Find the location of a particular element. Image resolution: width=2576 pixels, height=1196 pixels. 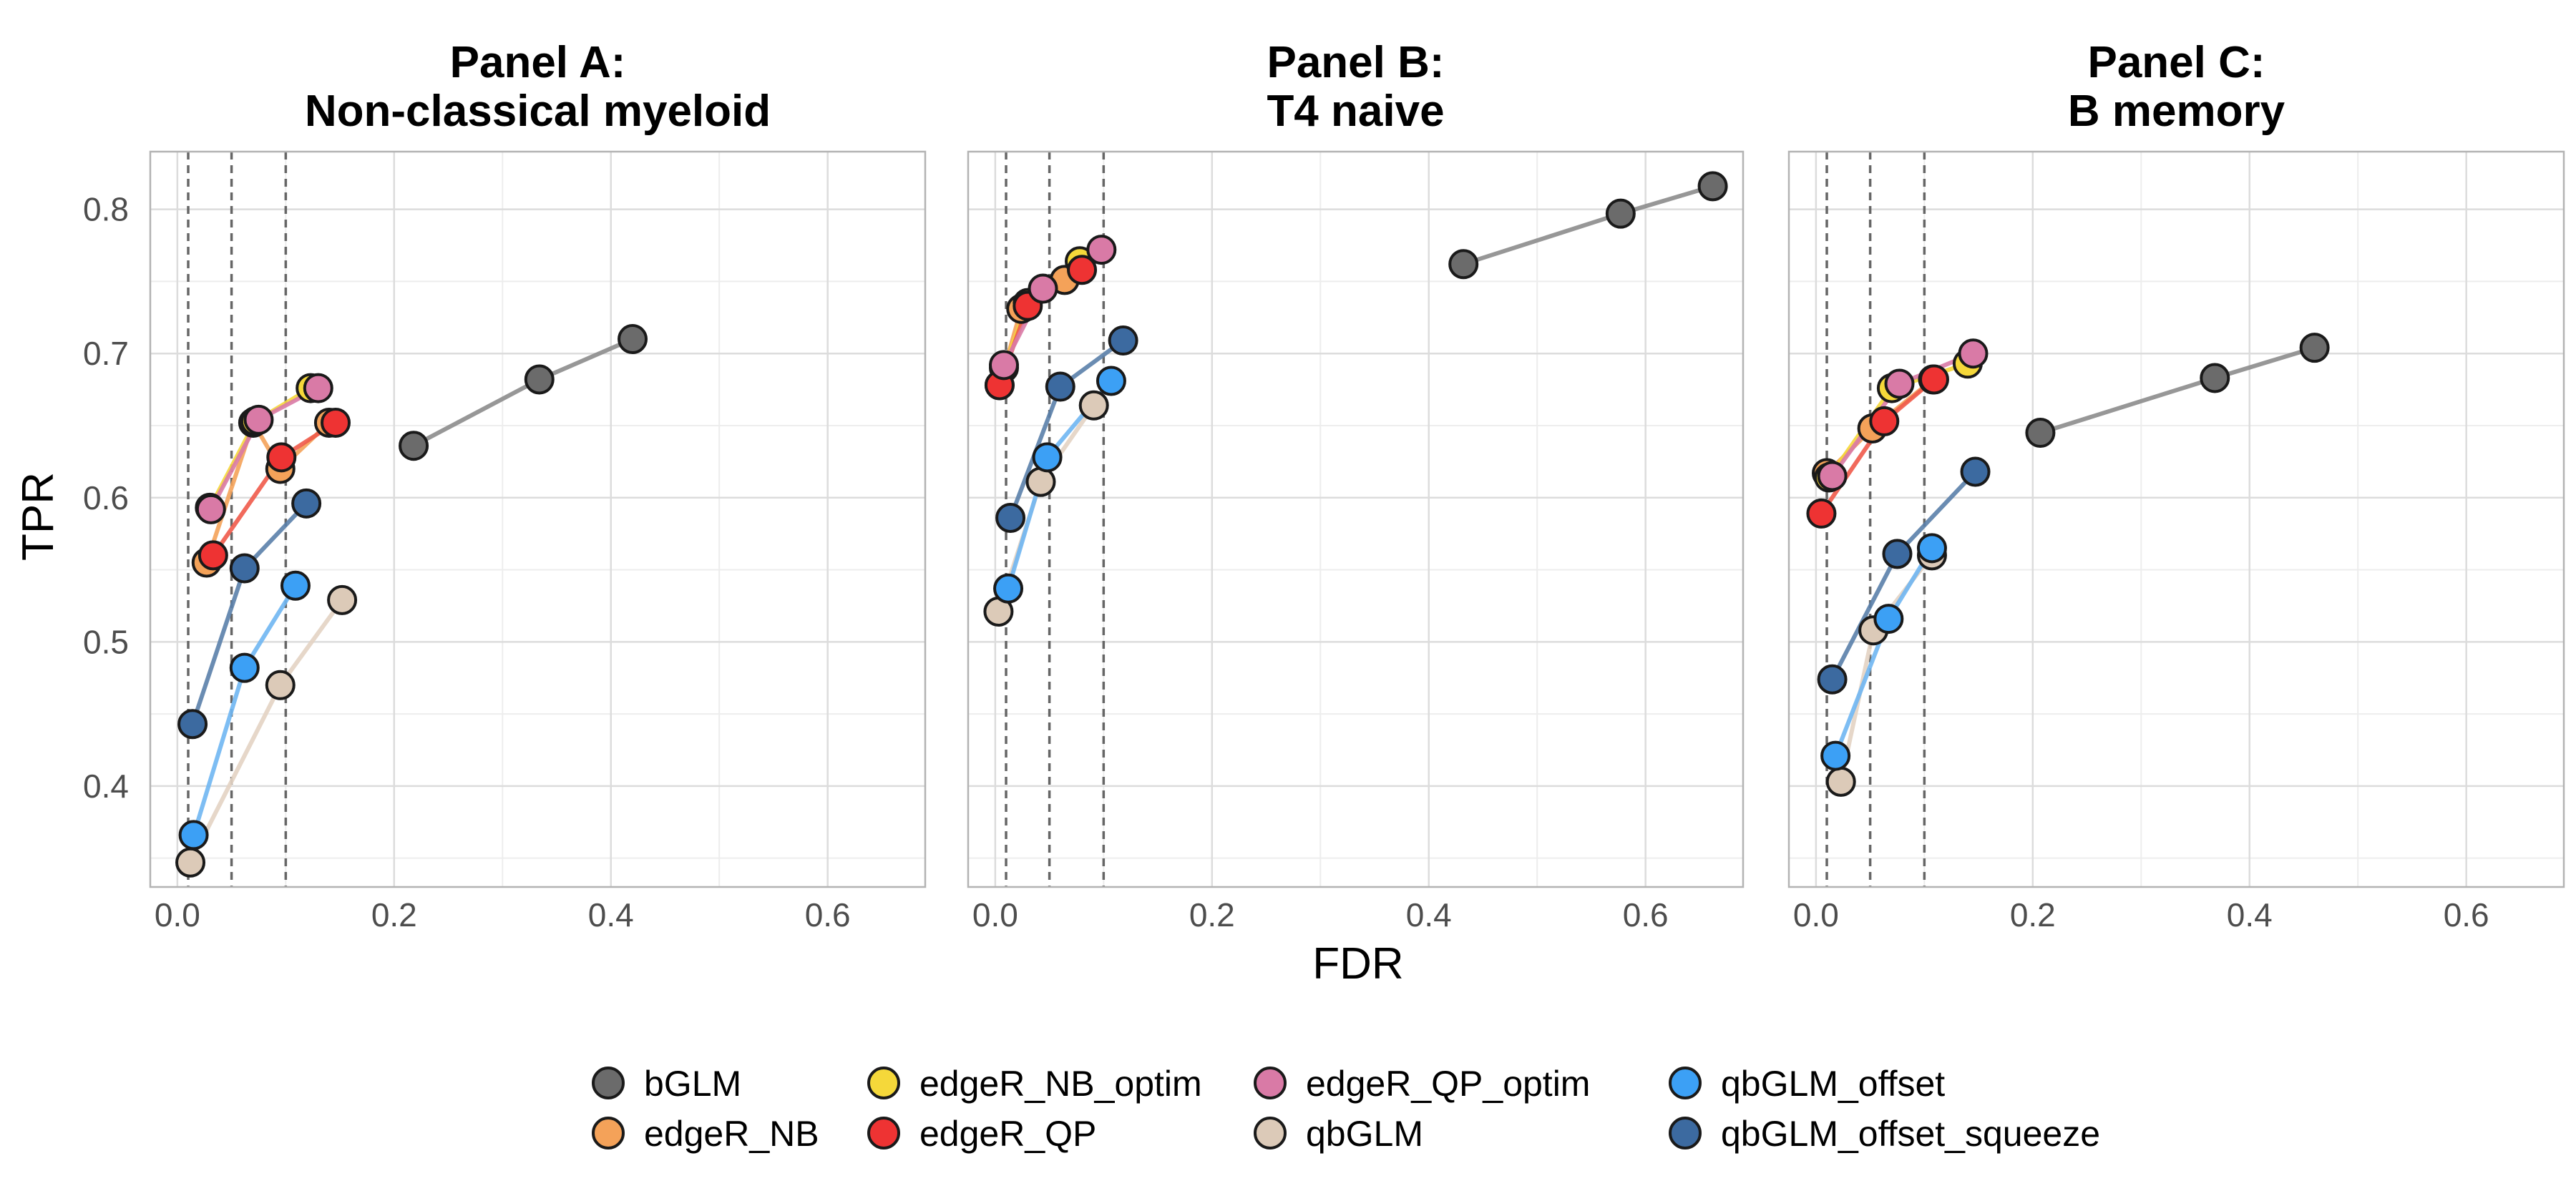

legend-label-bGLM: bGLM is located at coordinates (692, 1084).